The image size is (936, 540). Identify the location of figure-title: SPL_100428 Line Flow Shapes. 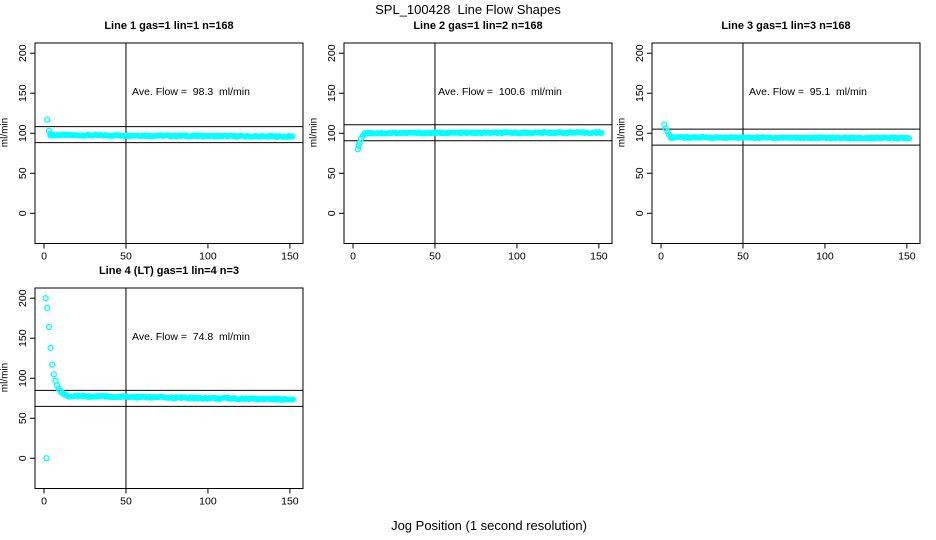
(468, 9).